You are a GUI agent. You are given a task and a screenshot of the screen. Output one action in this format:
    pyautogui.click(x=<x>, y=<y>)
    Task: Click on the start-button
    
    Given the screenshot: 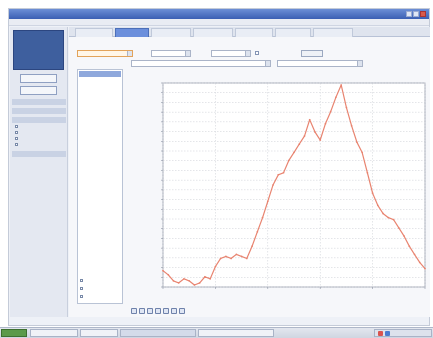 What is the action you would take?
    pyautogui.click(x=14, y=333)
    